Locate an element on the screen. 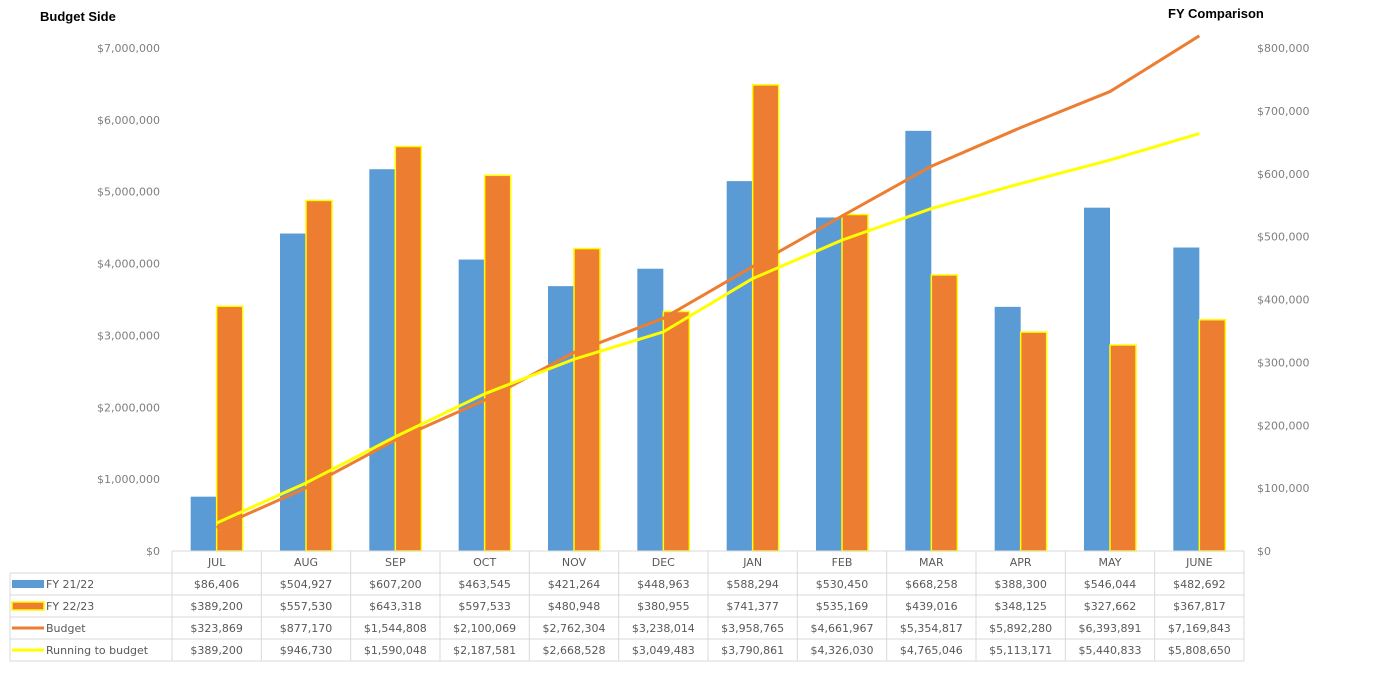 This screenshot has width=1383, height=673. table-cell: $2,668,528 is located at coordinates (574, 650).